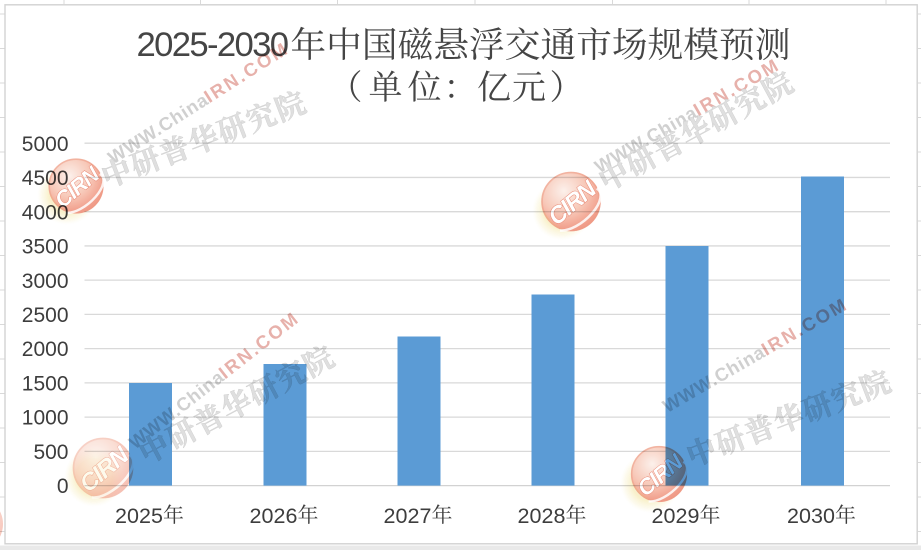  I want to click on svg-text: 2026, so click(274, 516).